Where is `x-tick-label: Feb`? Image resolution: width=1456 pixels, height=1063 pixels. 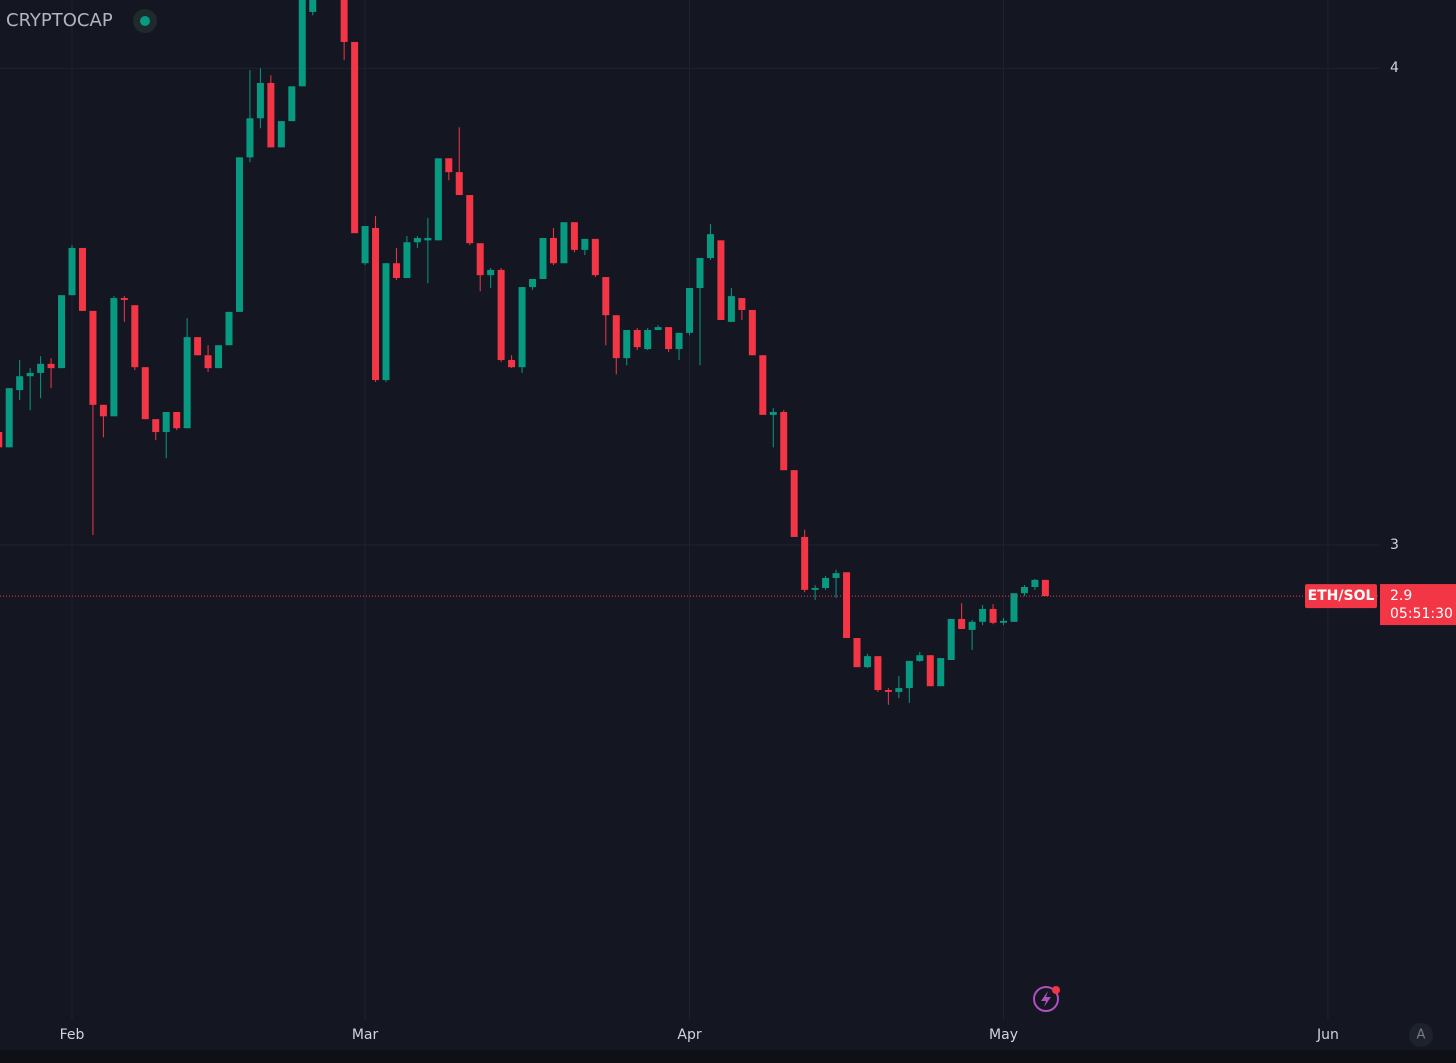
x-tick-label: Feb is located at coordinates (72, 1035).